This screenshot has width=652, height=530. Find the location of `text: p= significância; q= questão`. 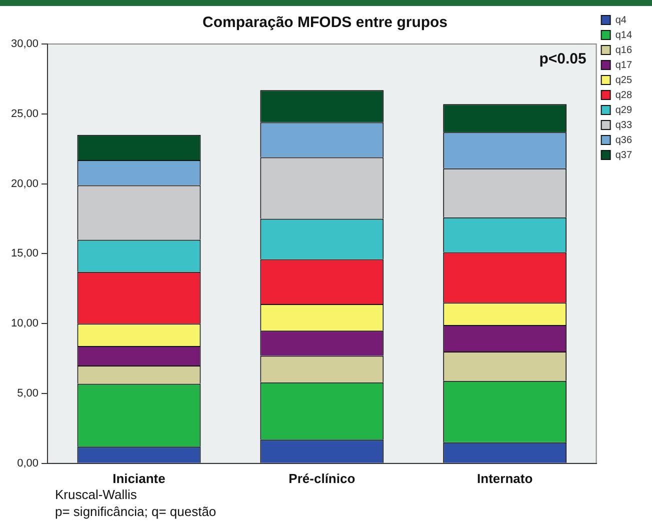

text: p= significância; q= questão is located at coordinates (135, 511).